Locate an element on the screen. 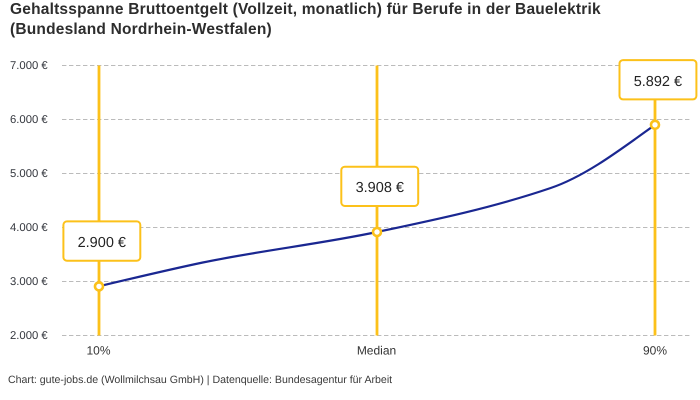 Image resolution: width=700 pixels, height=400 pixels. svg-text: 3.908 € is located at coordinates (380, 188).